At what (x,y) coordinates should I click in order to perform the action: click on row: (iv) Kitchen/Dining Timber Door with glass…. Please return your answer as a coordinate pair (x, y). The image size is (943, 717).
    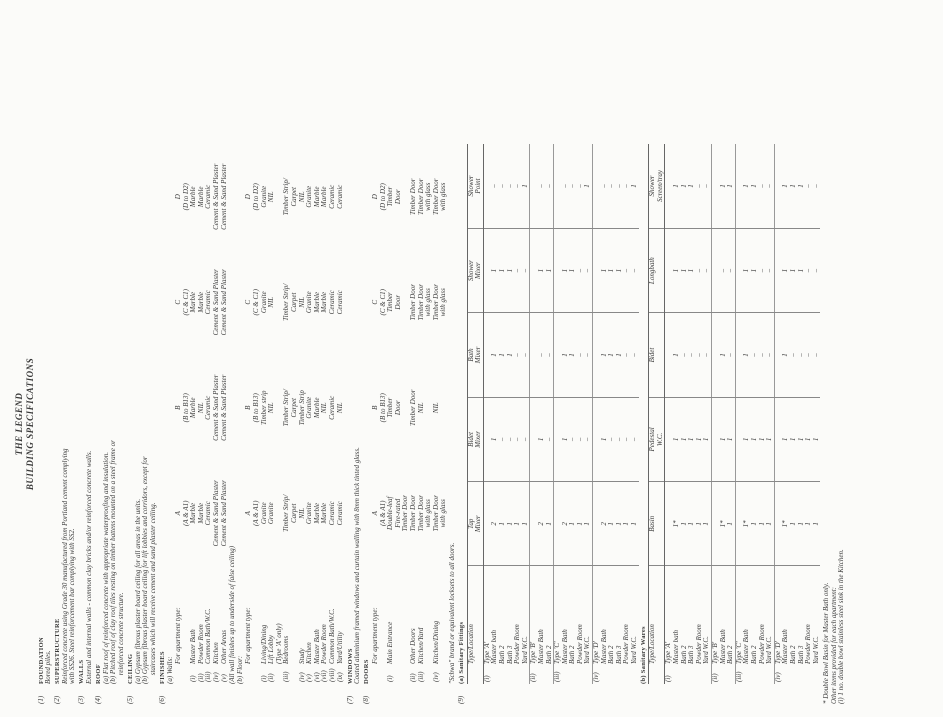
    Looking at the image, I should click on (439, 414).